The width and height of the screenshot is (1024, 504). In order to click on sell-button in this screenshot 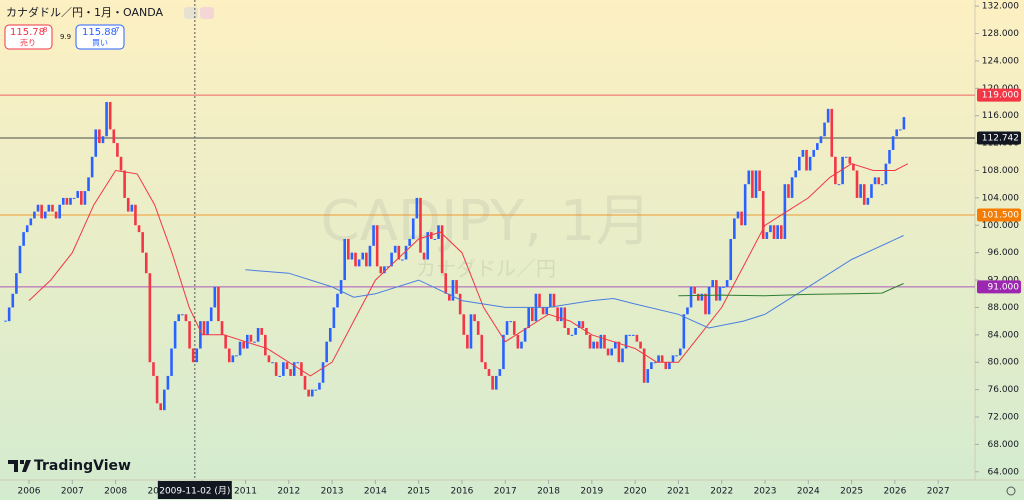, I will do `click(28, 37)`.